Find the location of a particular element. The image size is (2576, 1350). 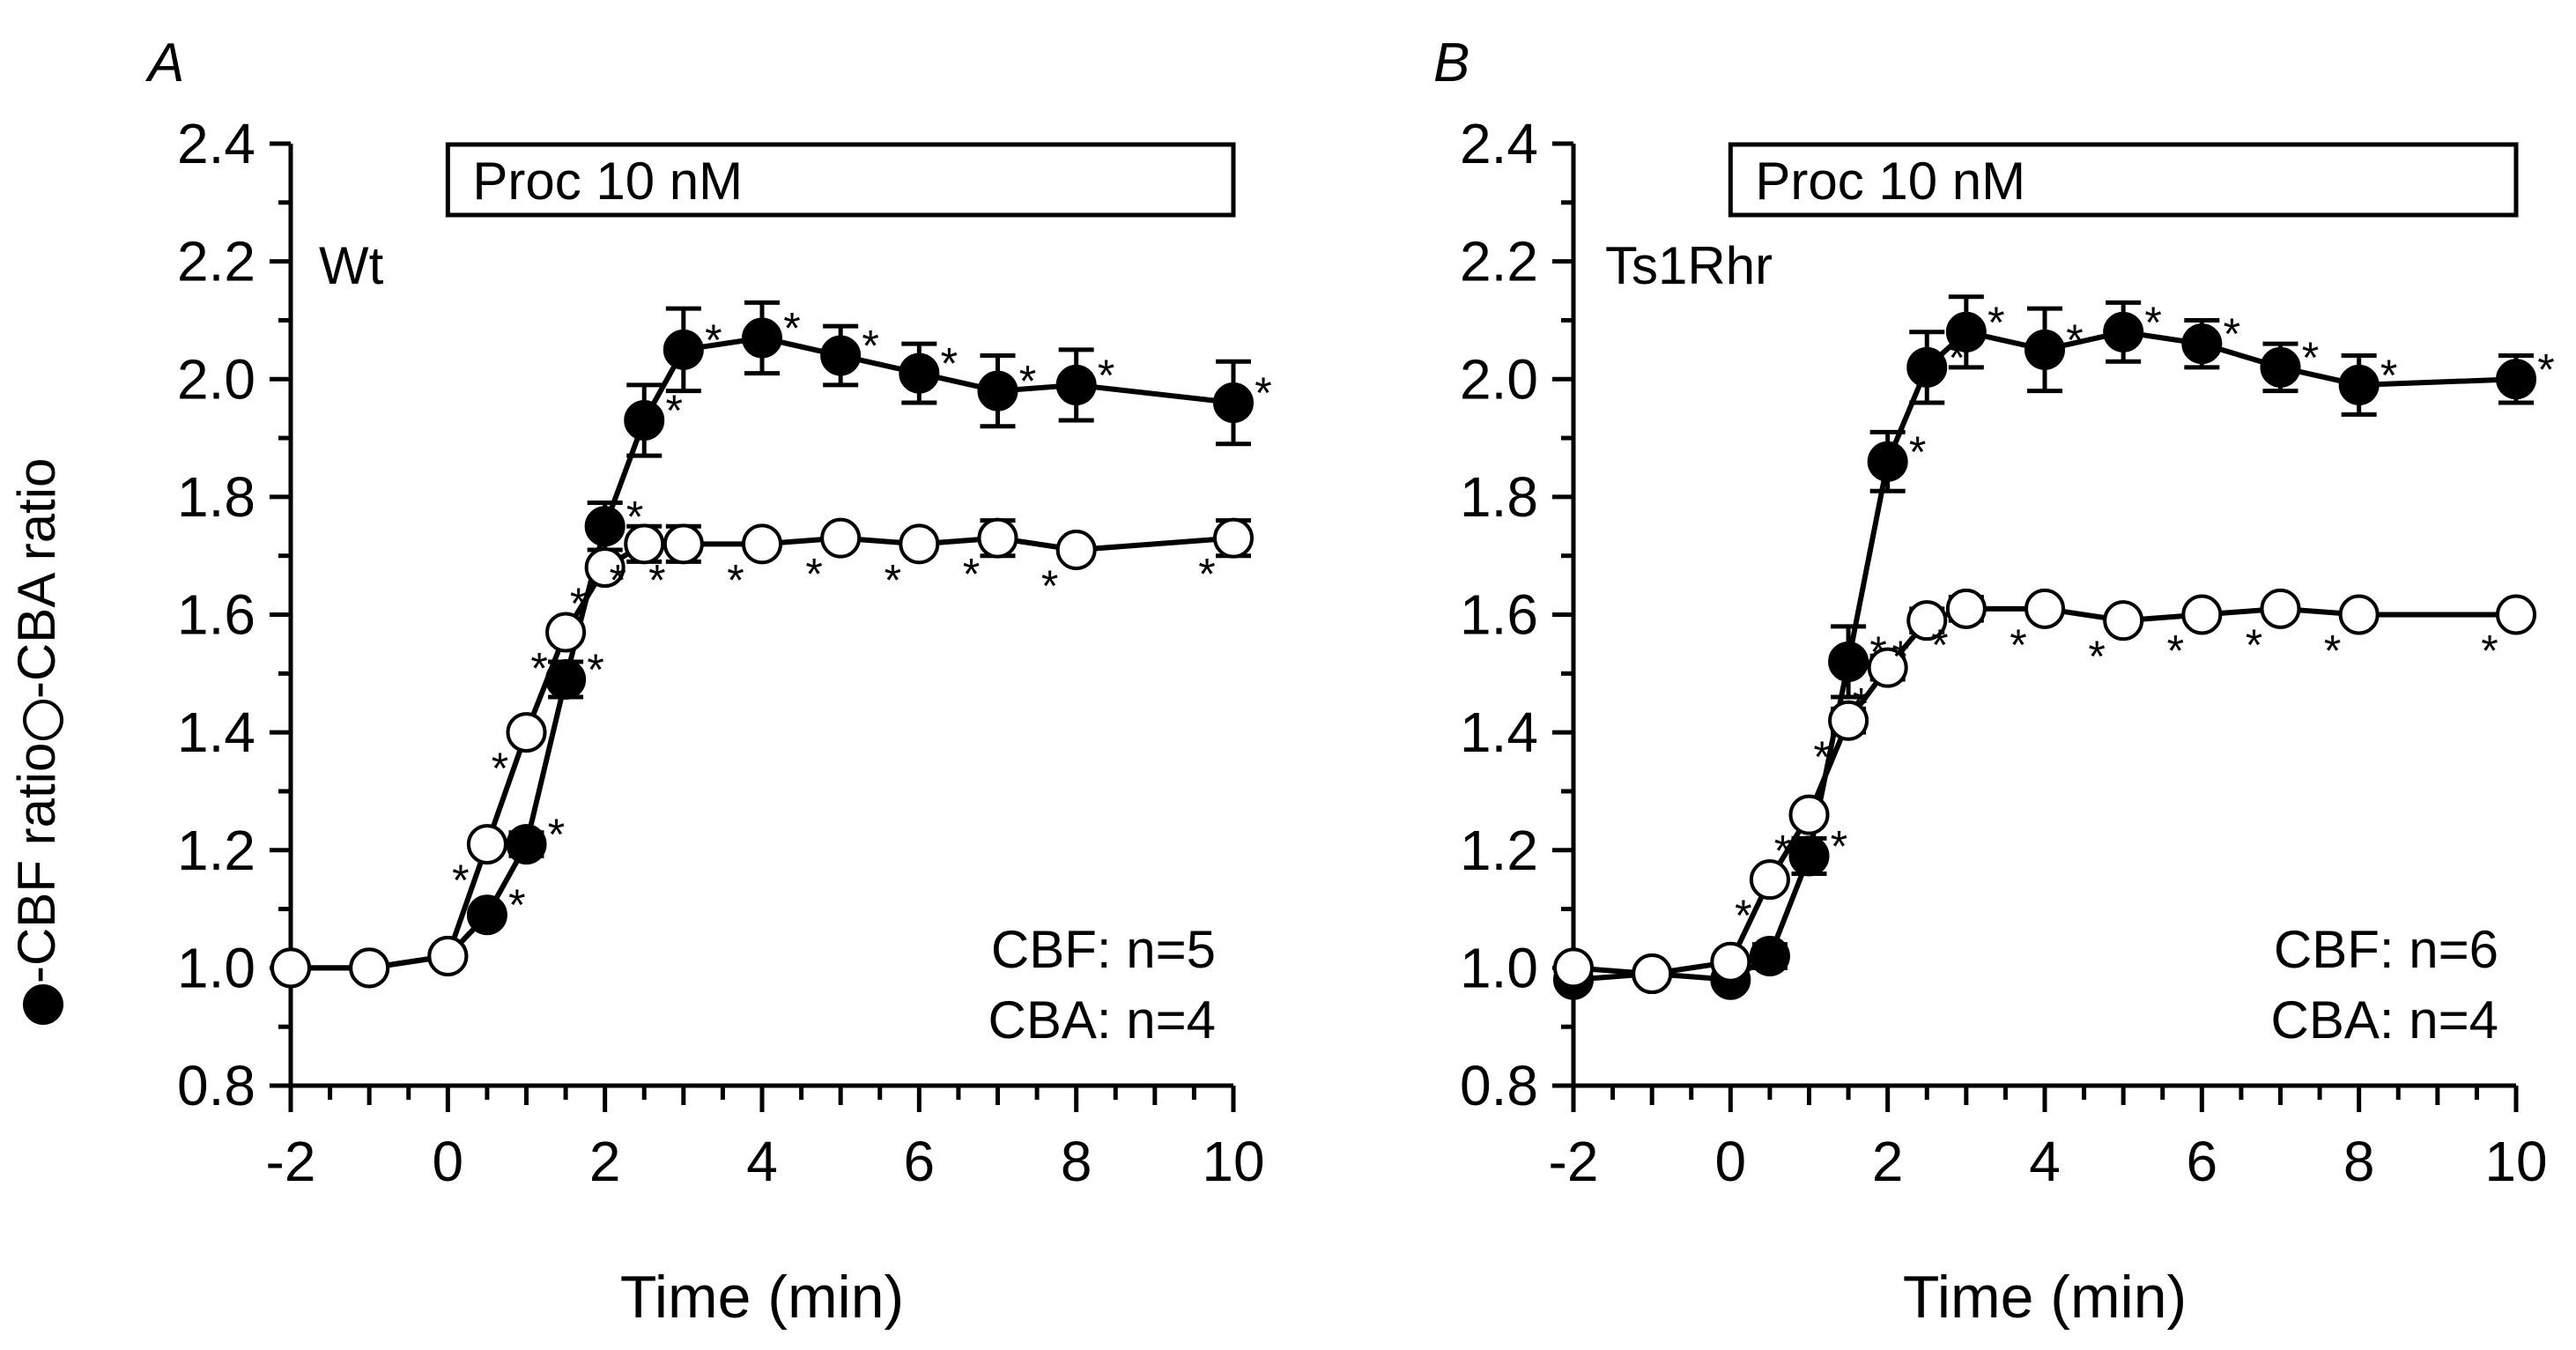

x-tick-label: 0 is located at coordinates (449, 1161).